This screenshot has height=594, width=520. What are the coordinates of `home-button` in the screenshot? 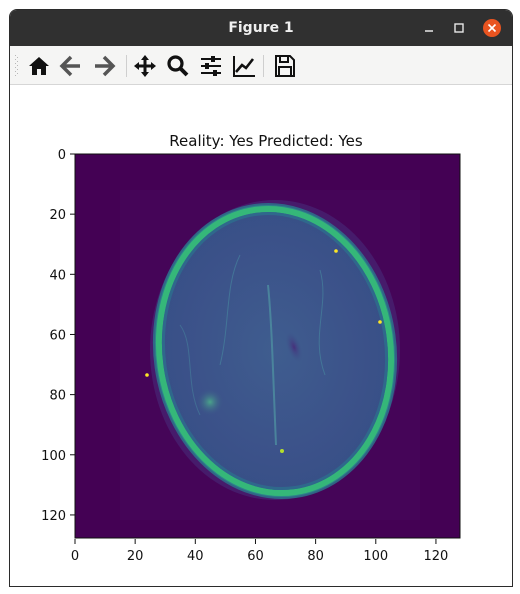 It's located at (39, 66).